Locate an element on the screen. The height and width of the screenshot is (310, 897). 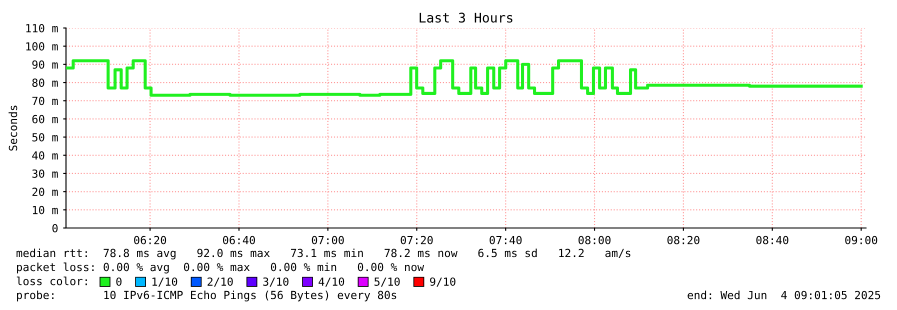
y-tick-label: 10 m is located at coordinates (45, 210).